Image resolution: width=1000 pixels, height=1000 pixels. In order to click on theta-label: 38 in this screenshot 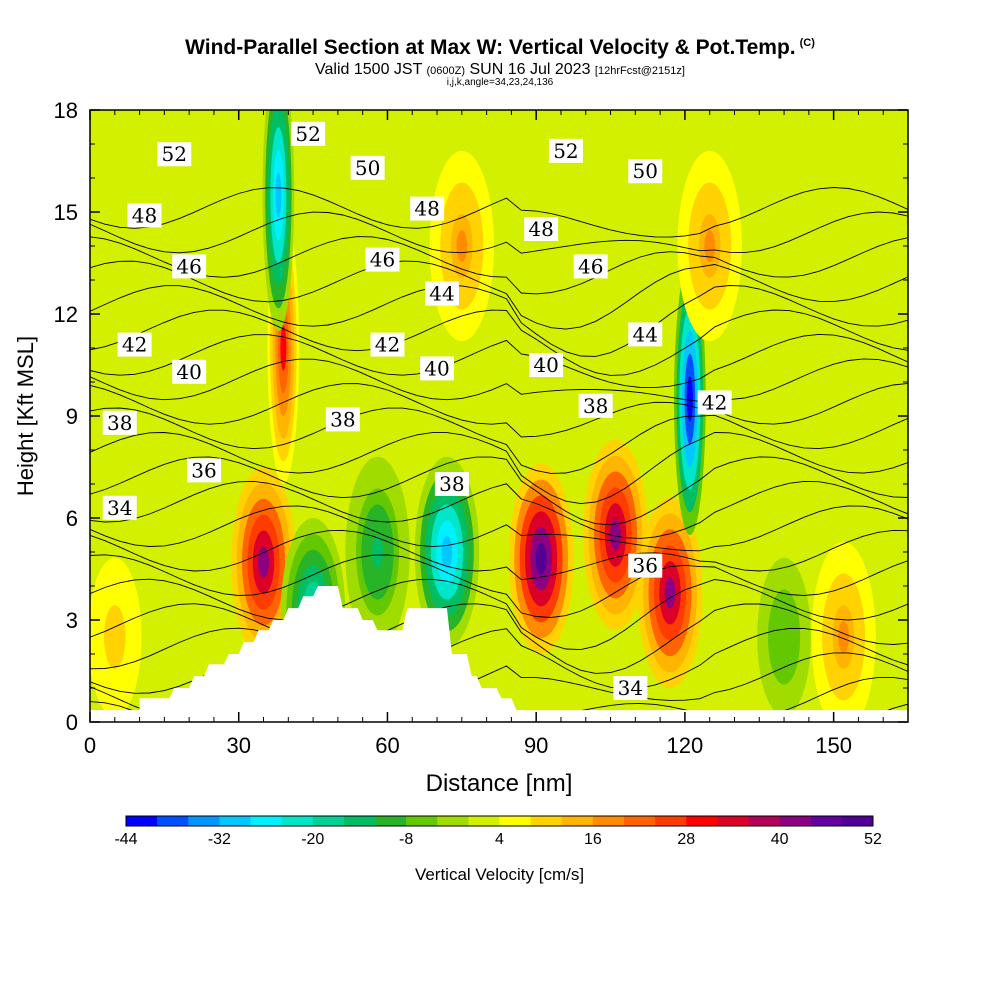, I will do `click(119, 422)`.